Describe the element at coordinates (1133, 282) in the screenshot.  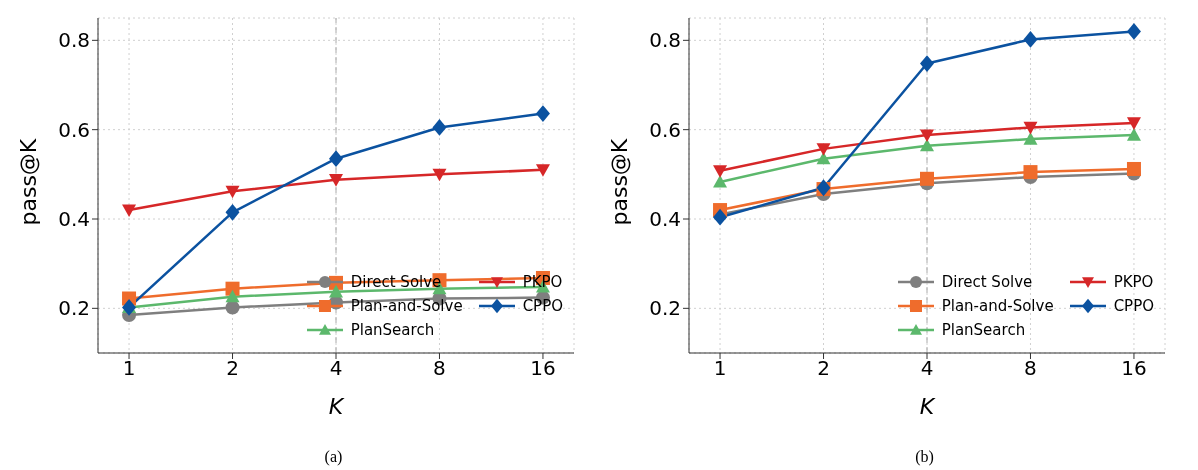
I see `legend-label: PKPO` at that location.